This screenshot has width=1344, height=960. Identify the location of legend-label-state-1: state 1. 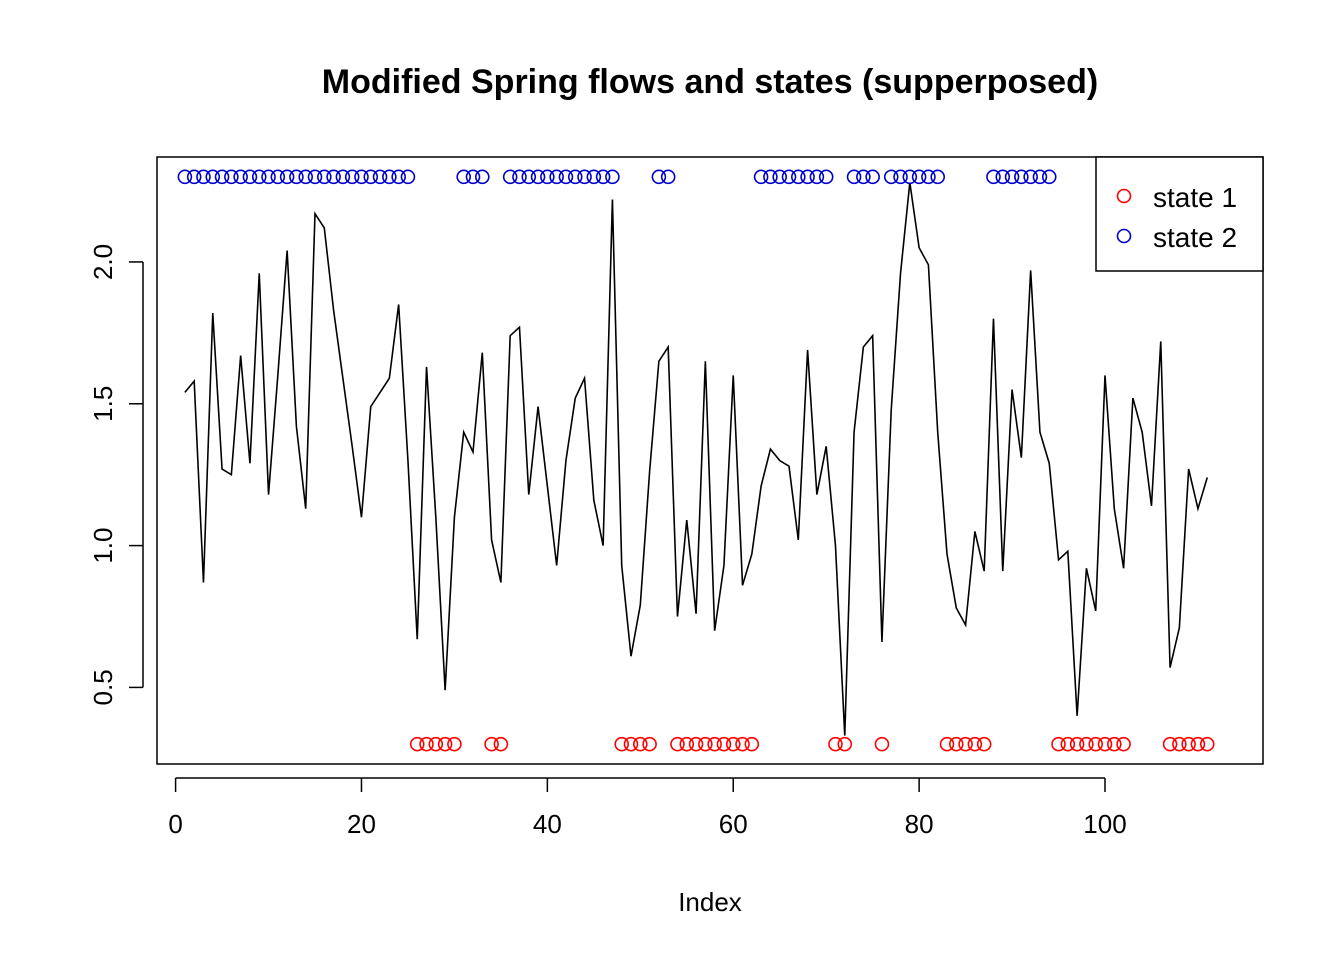
(1195, 197).